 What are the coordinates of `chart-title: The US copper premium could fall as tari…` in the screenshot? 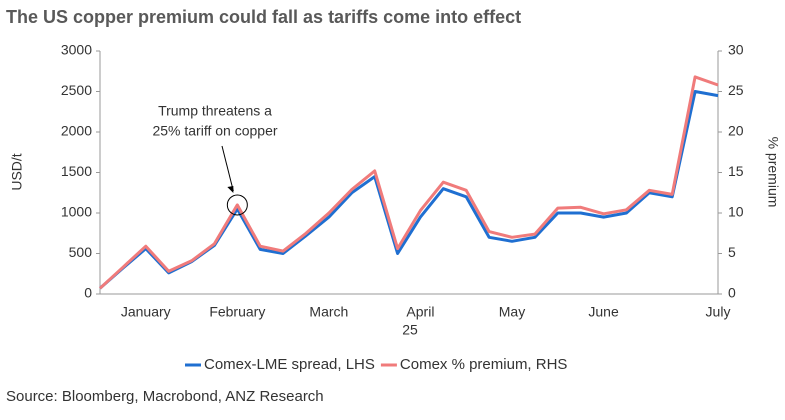 It's located at (263, 17).